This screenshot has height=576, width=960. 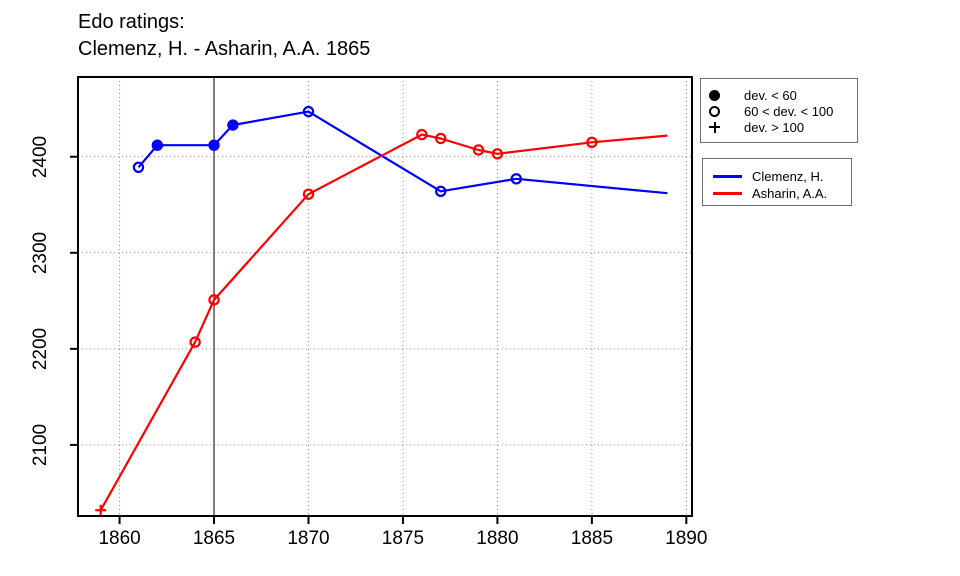 I want to click on x-tick-label-1880: 1880, so click(x=497, y=538).